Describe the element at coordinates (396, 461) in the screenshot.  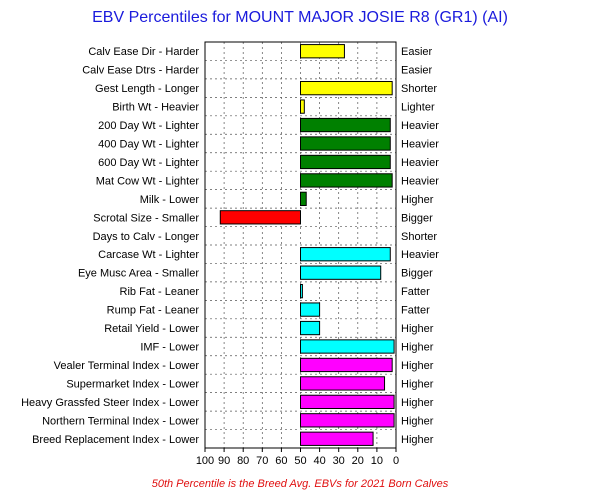
I see `tick-label: 0` at that location.